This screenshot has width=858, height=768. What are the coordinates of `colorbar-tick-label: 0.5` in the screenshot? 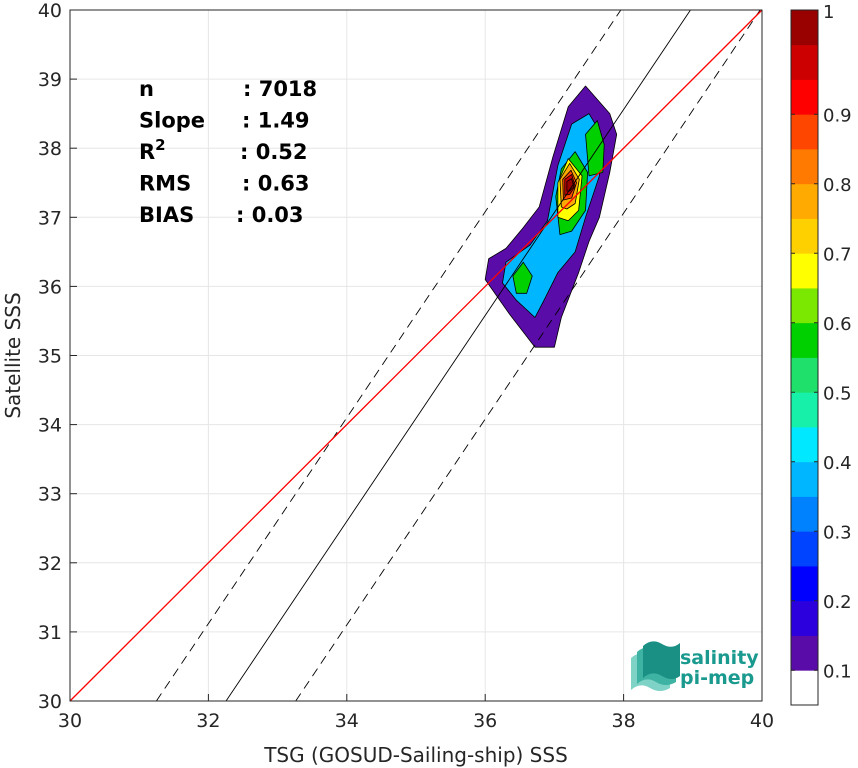 It's located at (837, 393).